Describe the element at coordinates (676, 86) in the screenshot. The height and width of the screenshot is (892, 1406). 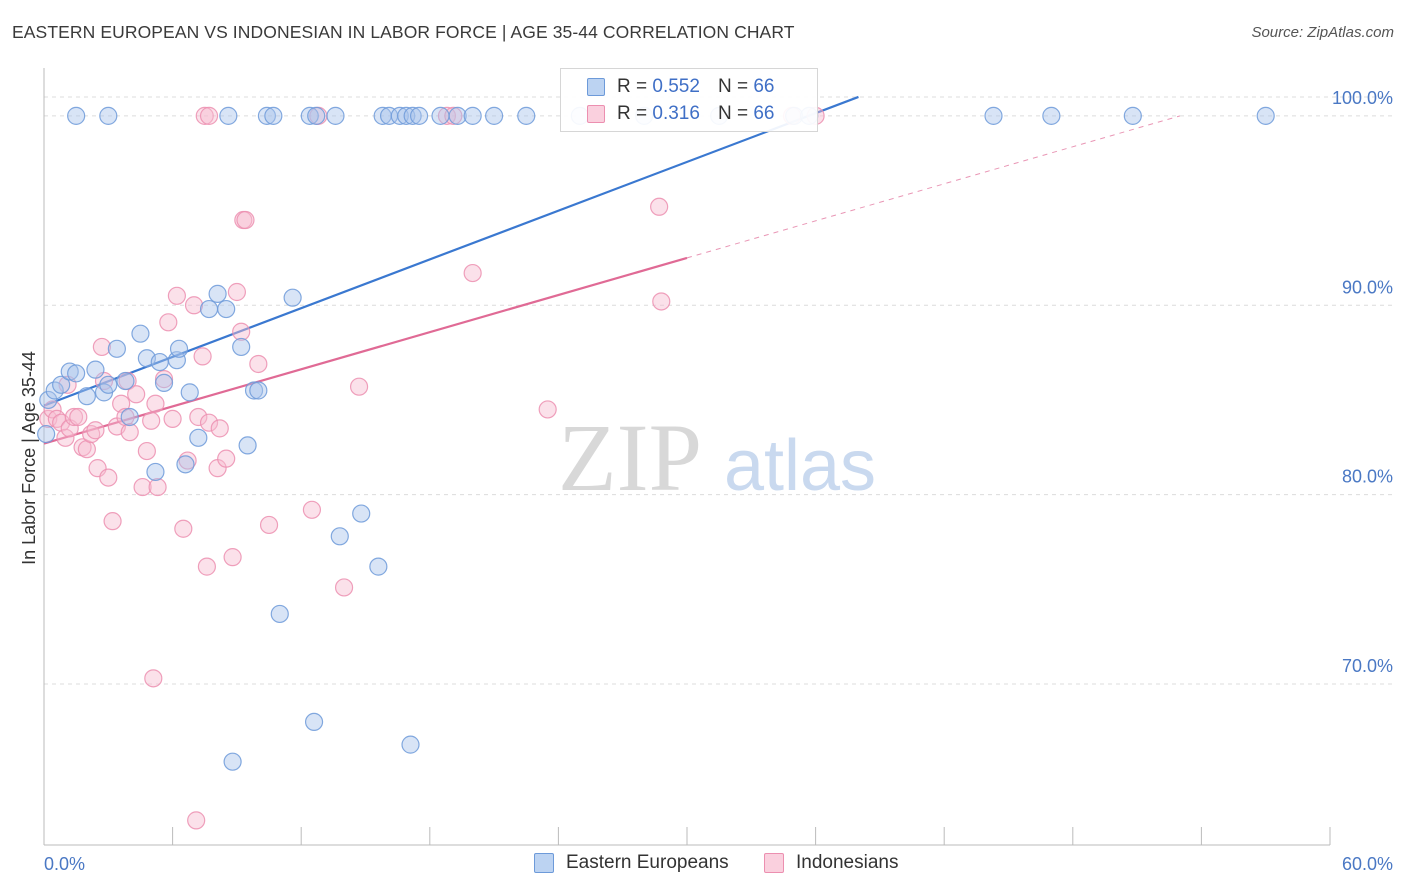
I see `r-value-eastern: 0.552` at that location.